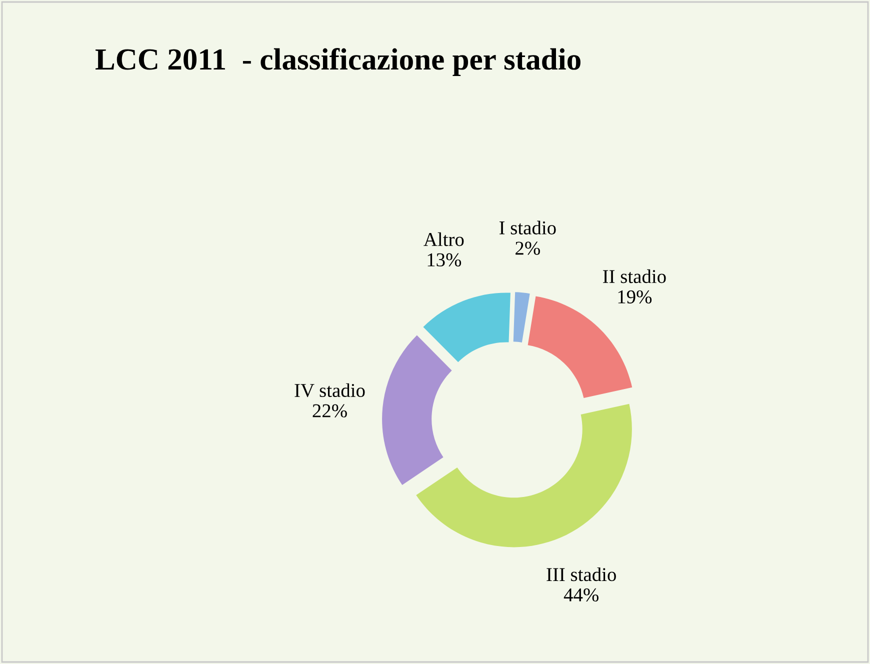  I want to click on data-label: 2%, so click(528, 248).